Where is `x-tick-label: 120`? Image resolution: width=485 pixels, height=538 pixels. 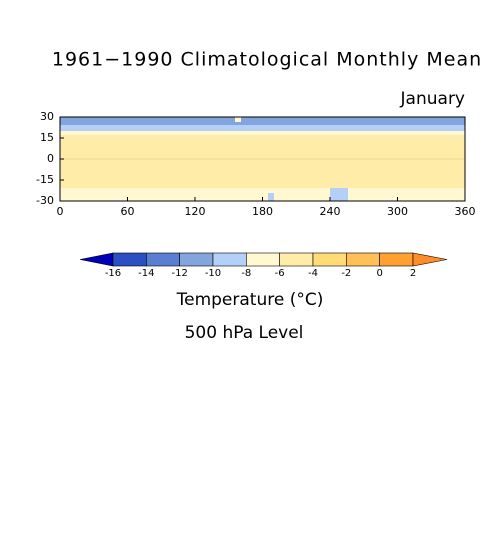
x-tick-label: 120 is located at coordinates (195, 211).